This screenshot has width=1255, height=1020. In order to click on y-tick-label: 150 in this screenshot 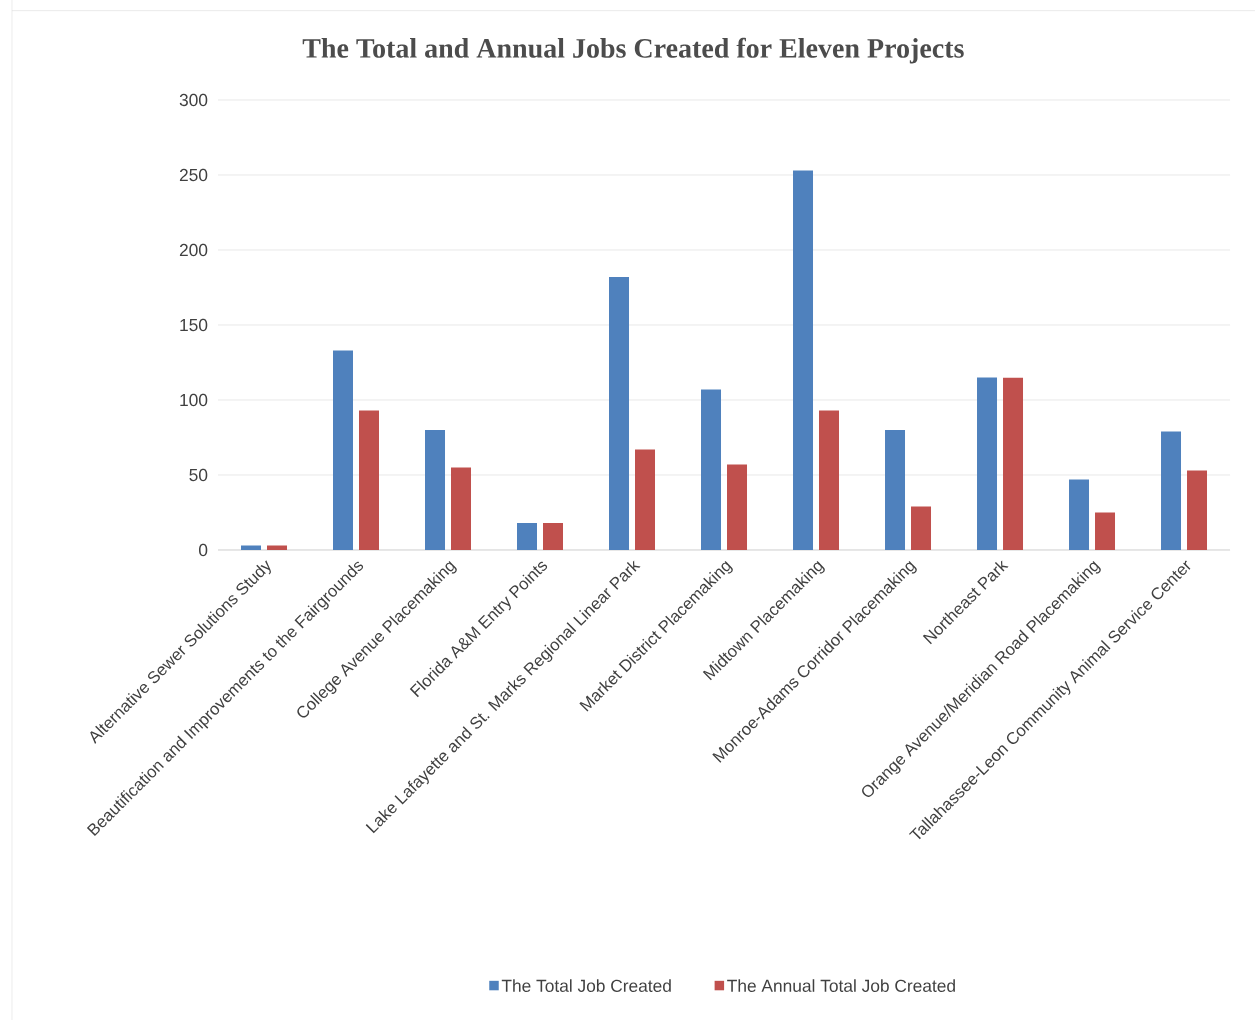, I will do `click(194, 325)`.